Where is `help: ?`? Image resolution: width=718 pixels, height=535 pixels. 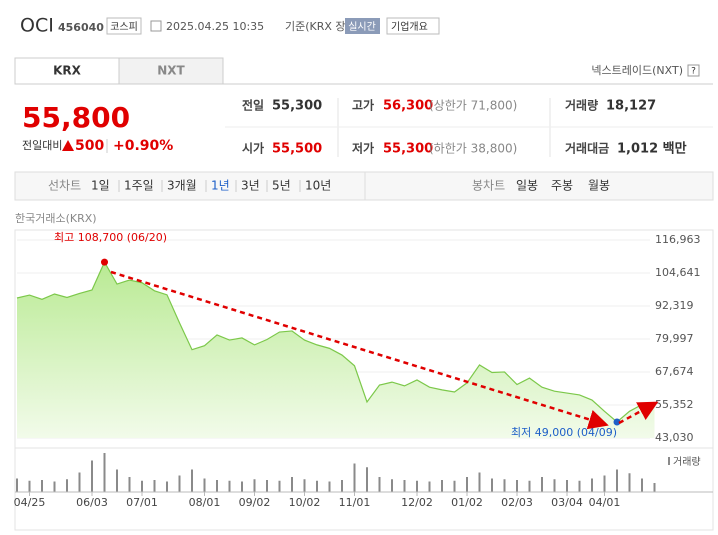 help: ? is located at coordinates (693, 72).